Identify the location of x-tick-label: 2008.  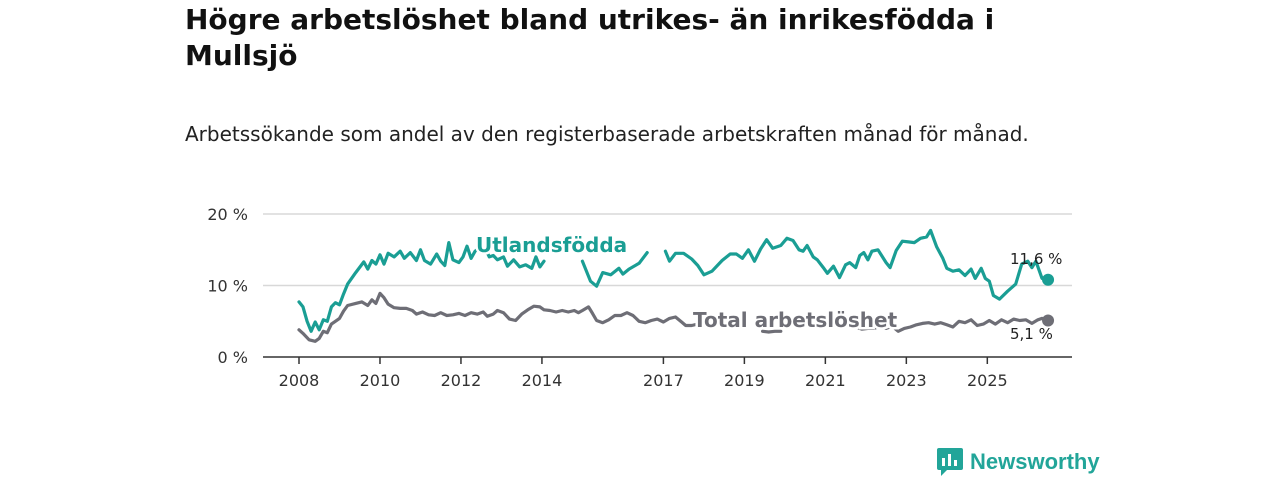
(299, 380).